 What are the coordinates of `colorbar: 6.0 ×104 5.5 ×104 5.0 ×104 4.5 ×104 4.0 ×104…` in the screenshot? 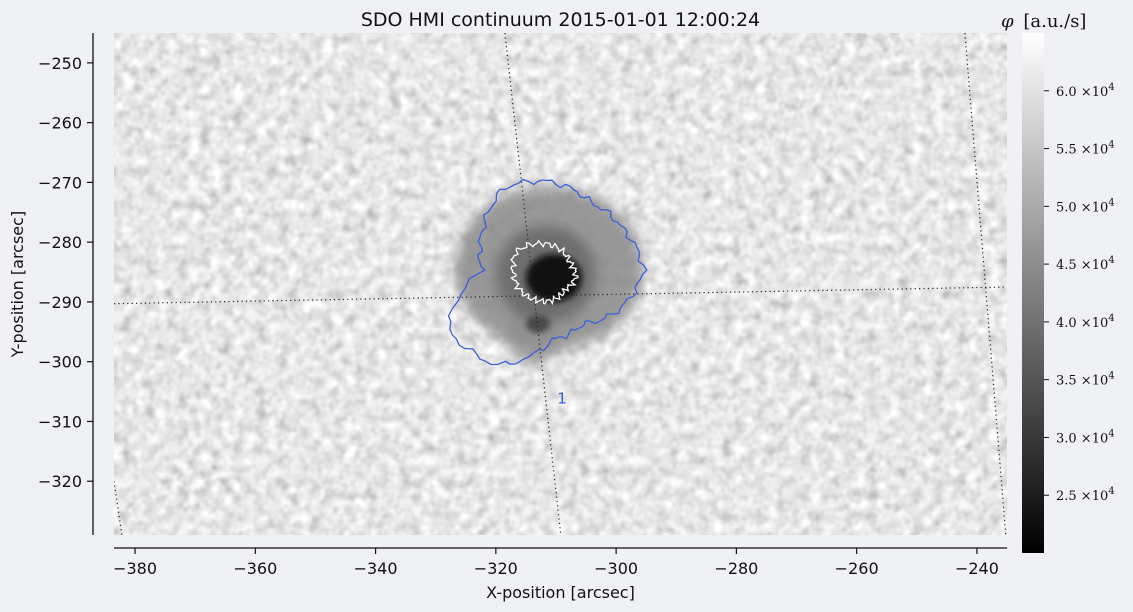 It's located at (1068, 293).